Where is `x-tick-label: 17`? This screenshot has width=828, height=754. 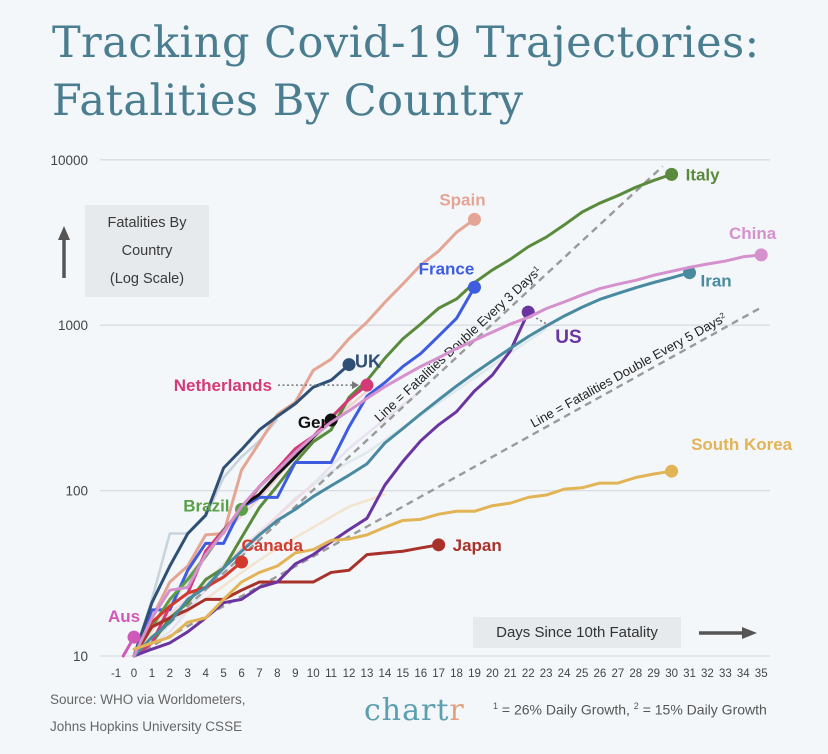 x-tick-label: 17 is located at coordinates (438, 674).